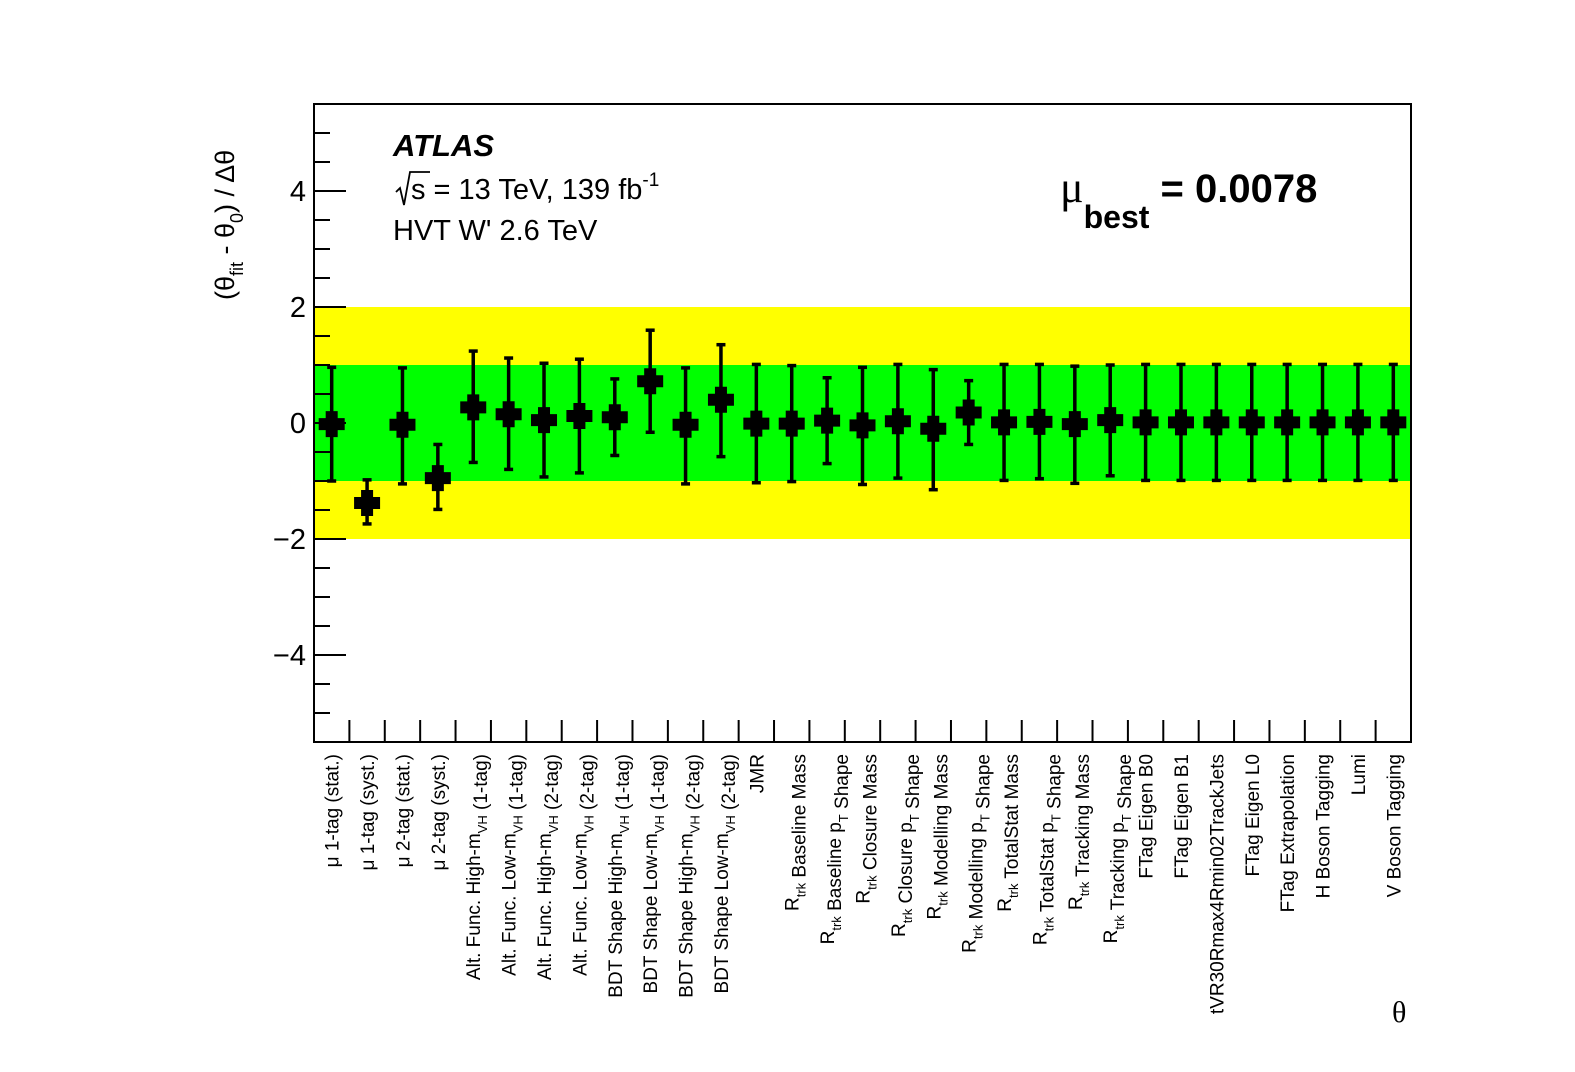 The image size is (1575, 1072). I want to click on svg-text: s = 13 TeV, 139 fb-1, so click(535, 188).